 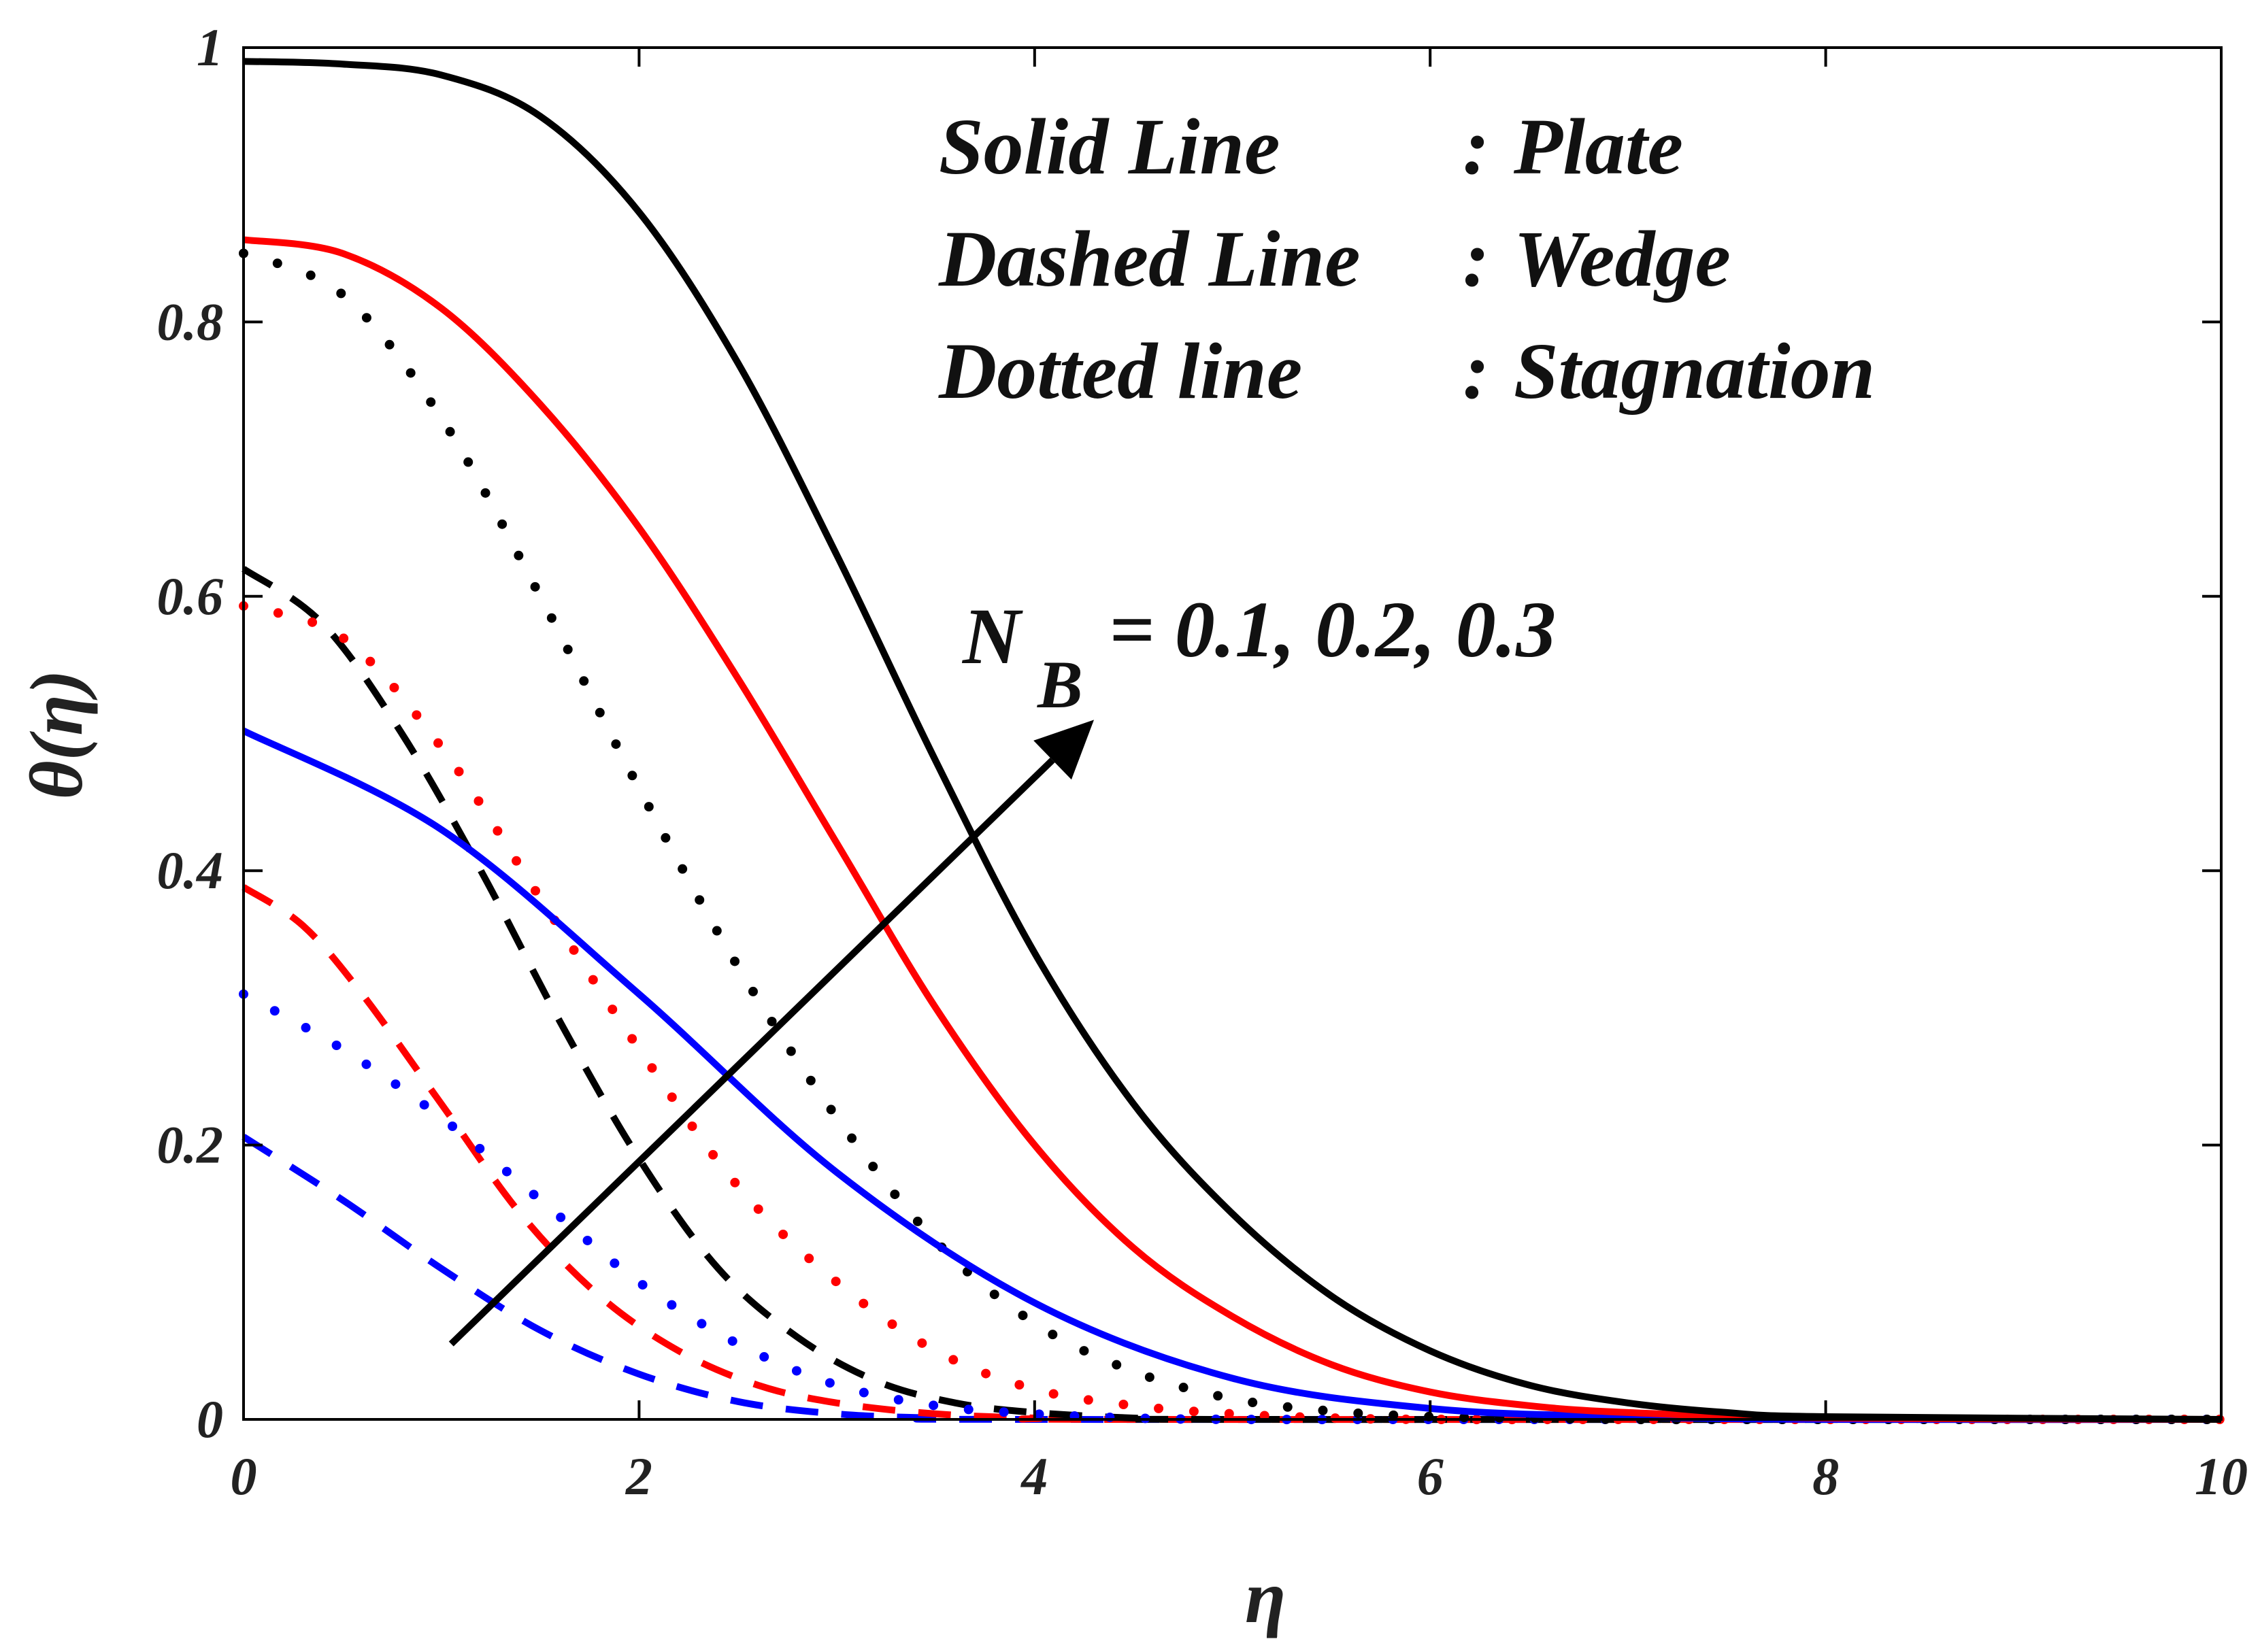 I want to click on legend-dashed-name: Dashed Line, so click(x=1149, y=259).